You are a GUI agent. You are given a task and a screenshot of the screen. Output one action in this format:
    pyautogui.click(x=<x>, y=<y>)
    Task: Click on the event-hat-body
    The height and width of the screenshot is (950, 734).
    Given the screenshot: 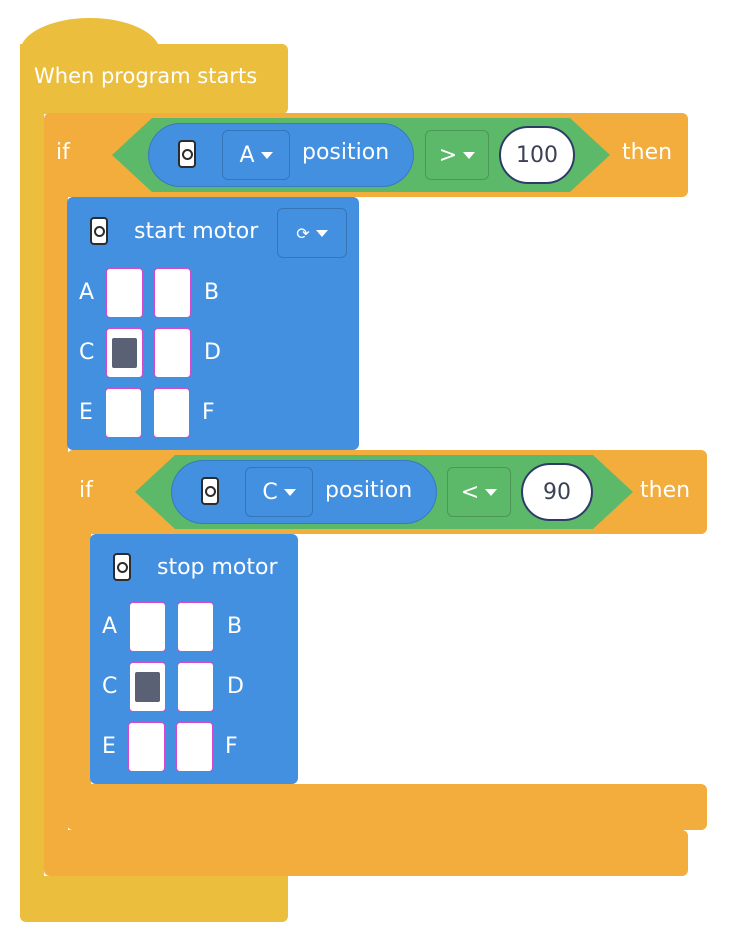 What is the action you would take?
    pyautogui.click(x=154, y=79)
    